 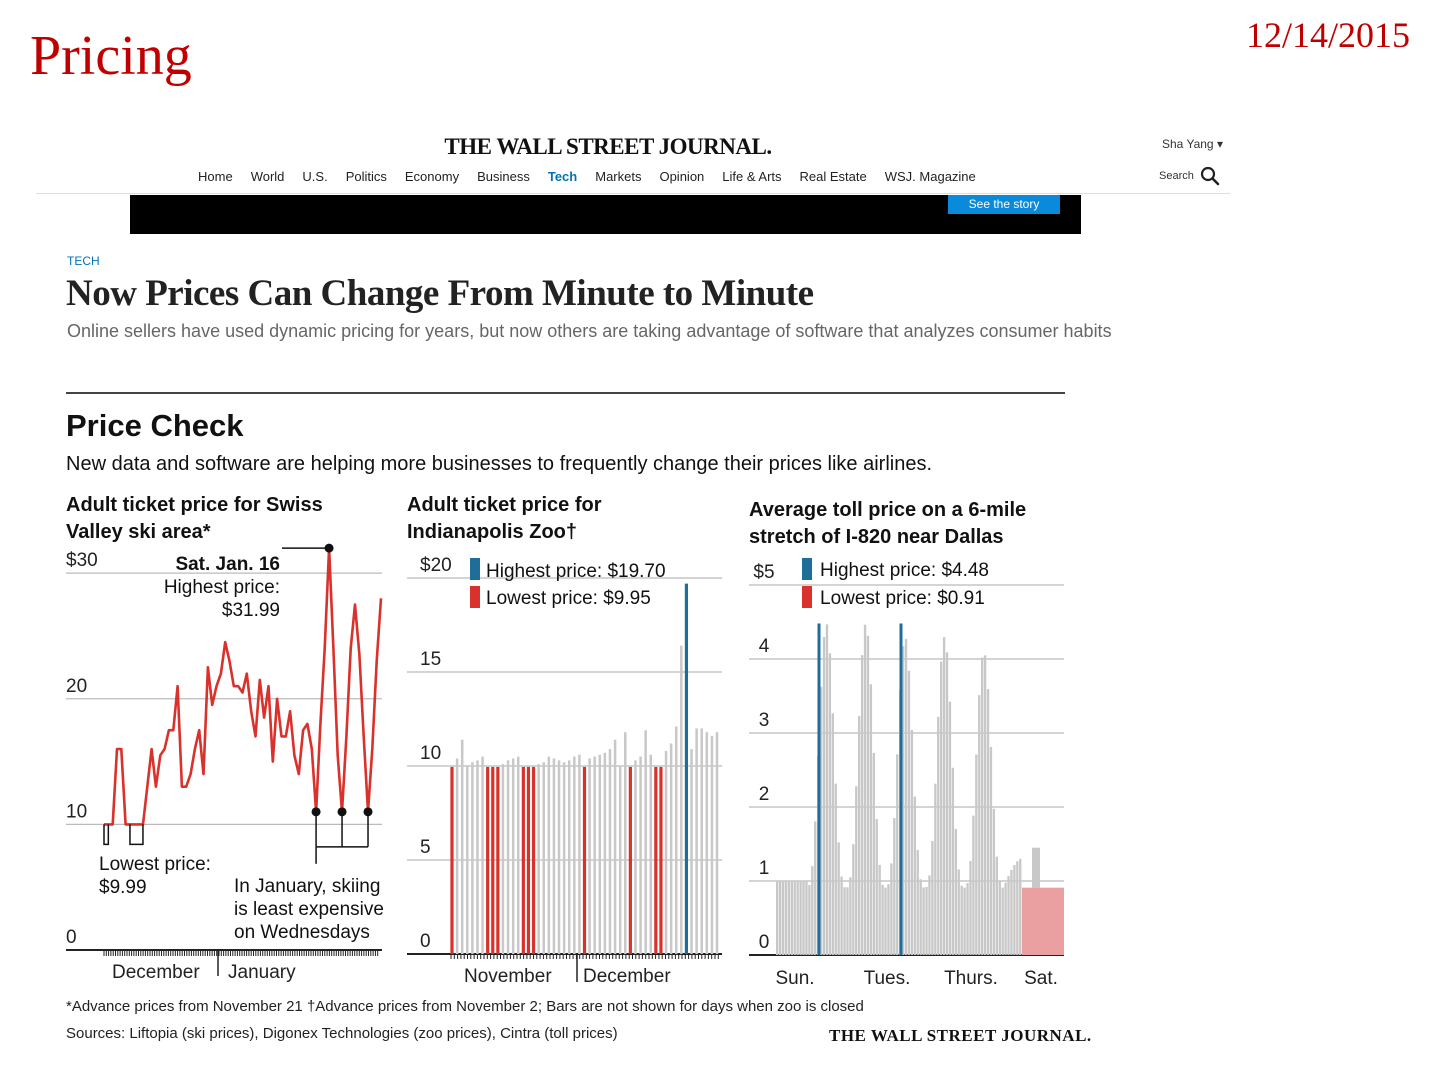 What do you see at coordinates (1192, 144) in the screenshot?
I see `user-menu: Sha Yang ▾` at bounding box center [1192, 144].